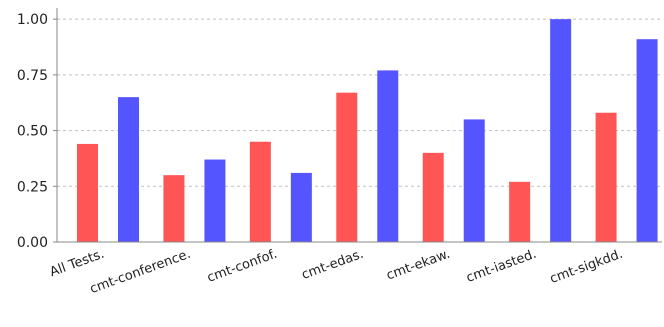 This screenshot has width=664, height=327. Describe the element at coordinates (501, 266) in the screenshot. I see `x-tick-label-5: cmt-iasted.` at that location.